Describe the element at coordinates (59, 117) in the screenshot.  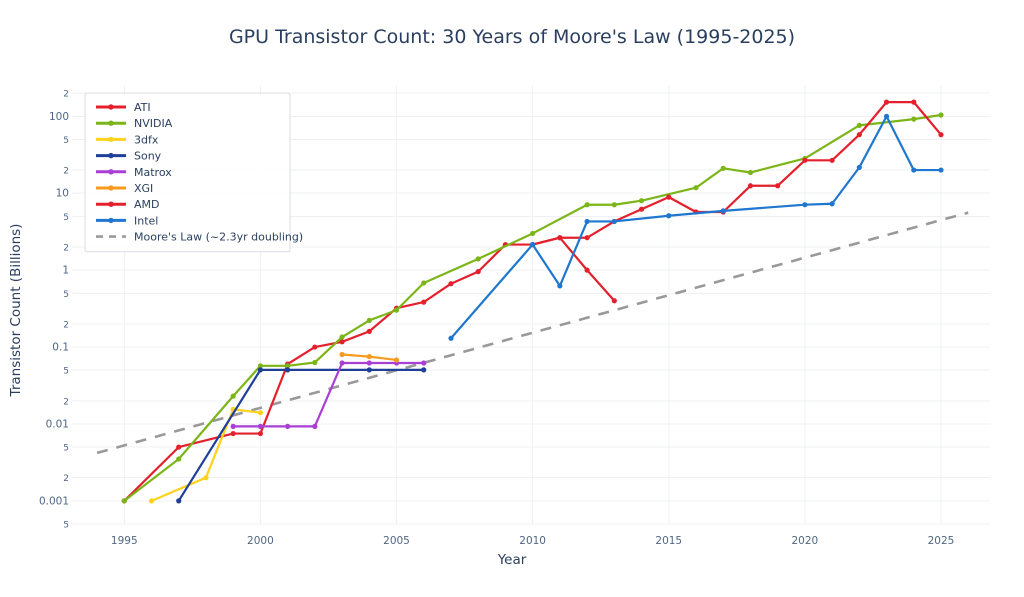
I see `y-tick-label: 100` at that location.